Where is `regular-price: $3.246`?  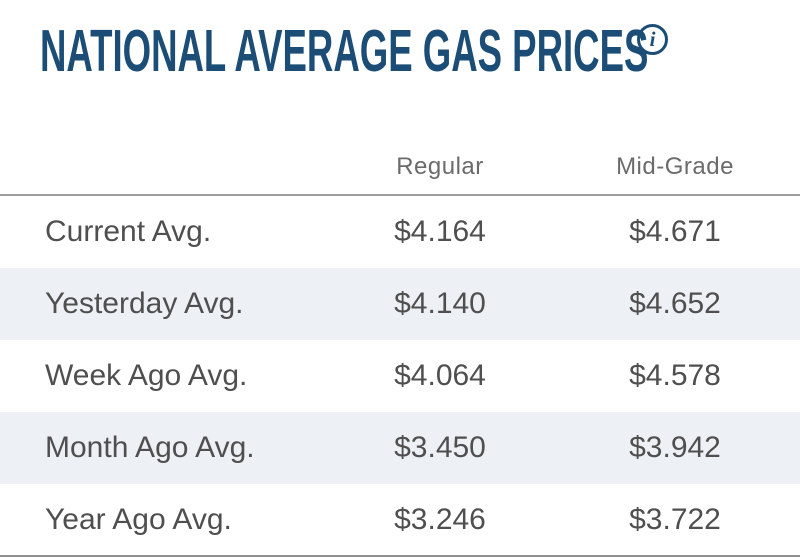 regular-price: $3.246 is located at coordinates (440, 519).